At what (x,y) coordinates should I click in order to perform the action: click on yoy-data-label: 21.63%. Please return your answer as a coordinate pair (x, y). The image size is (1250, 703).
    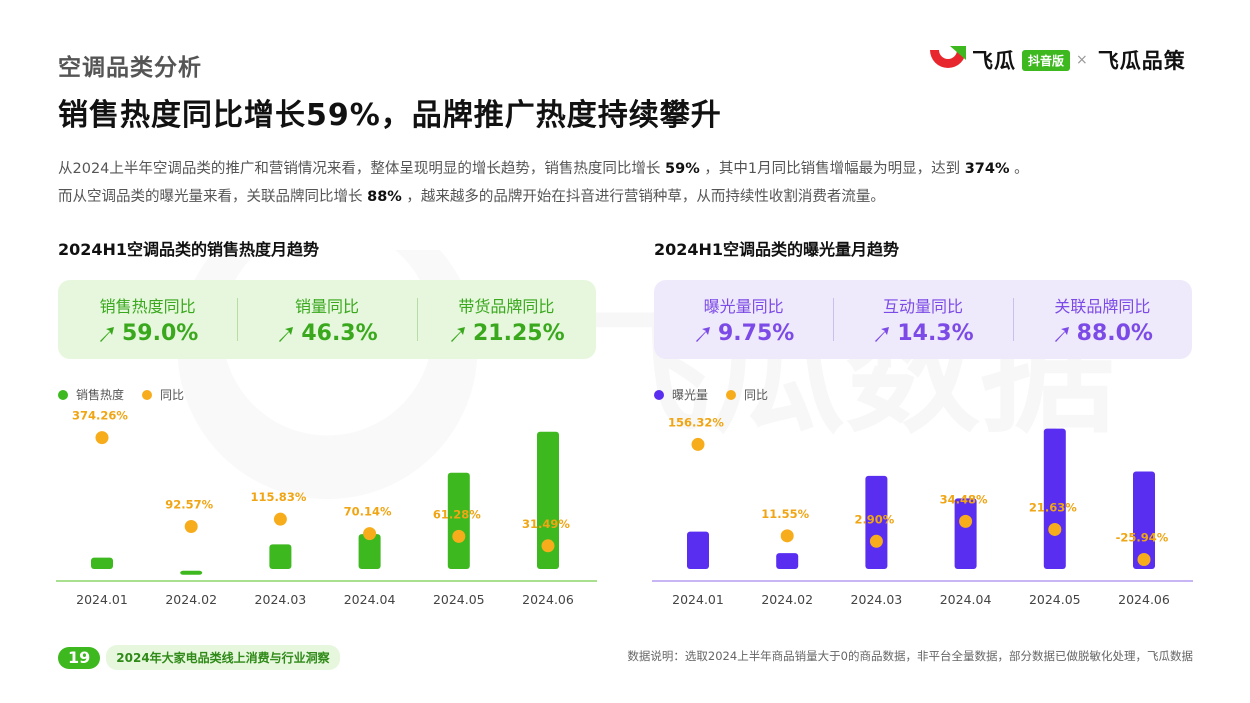
    Looking at the image, I should click on (1053, 507).